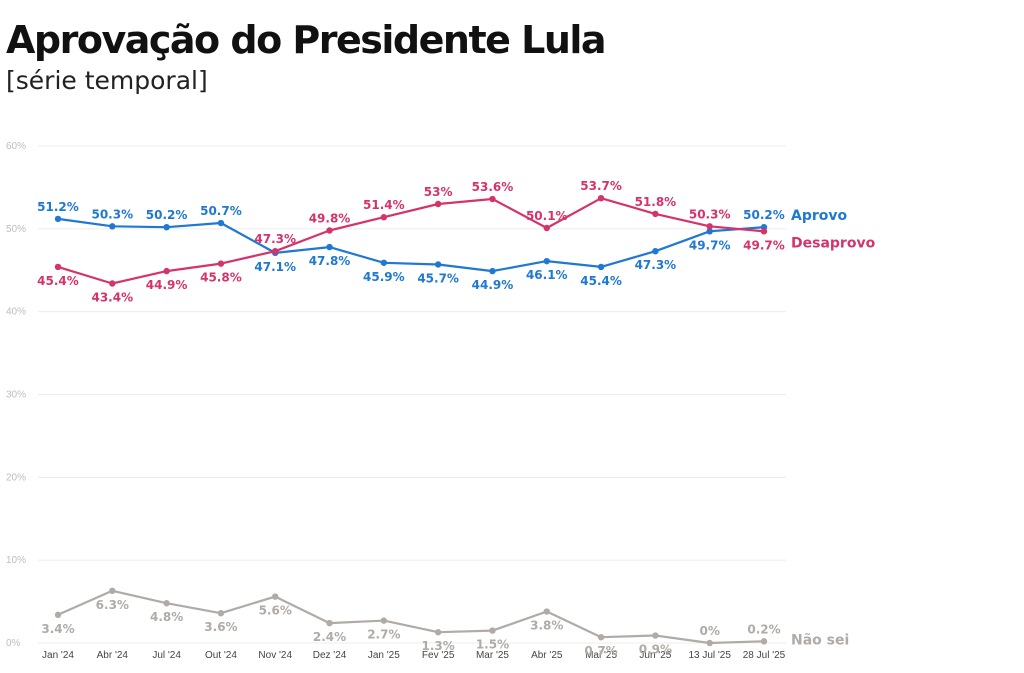 This screenshot has height=673, width=1024. I want to click on x-tick-label: Out '24, so click(221, 655).